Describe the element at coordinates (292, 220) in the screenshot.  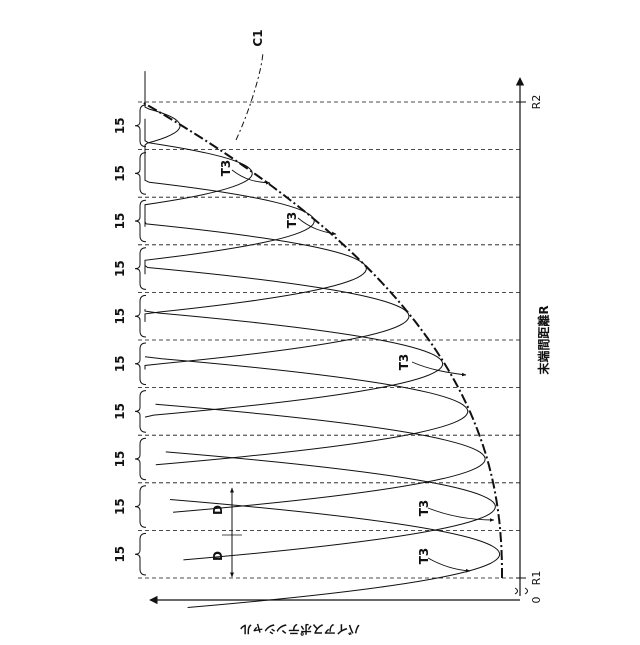
I see `t3-label-2: T3` at that location.